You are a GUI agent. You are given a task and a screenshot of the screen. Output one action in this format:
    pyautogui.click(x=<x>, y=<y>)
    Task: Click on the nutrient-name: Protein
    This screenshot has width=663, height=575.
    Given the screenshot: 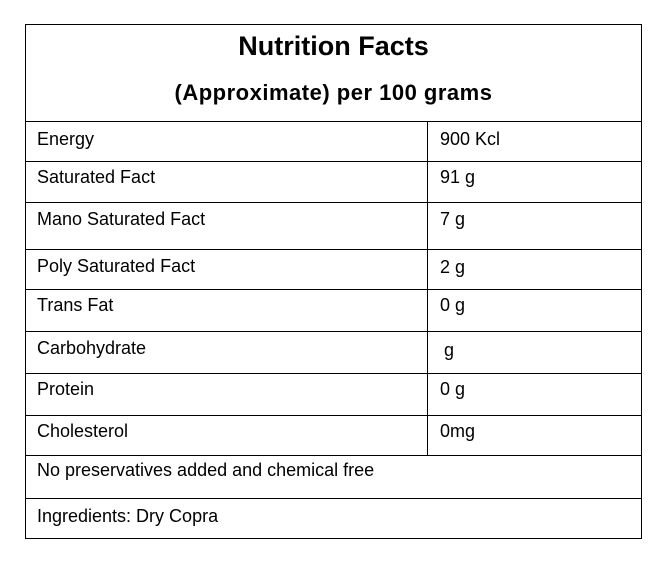 What is the action you would take?
    pyautogui.click(x=66, y=389)
    